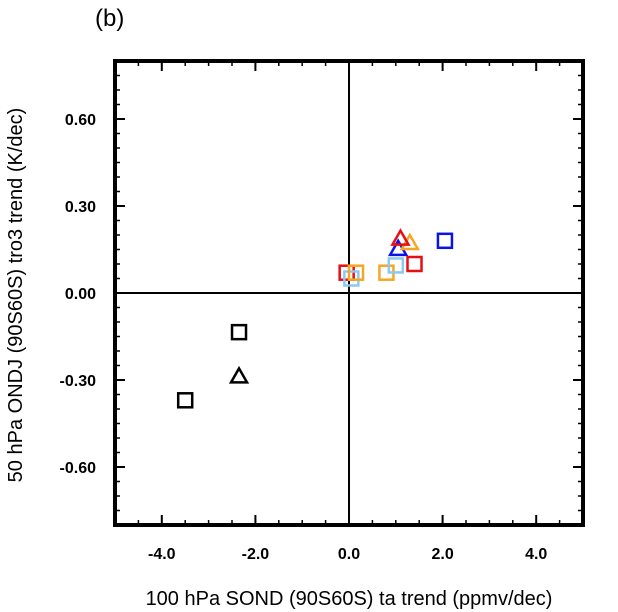 This screenshot has height=612, width=618. What do you see at coordinates (16, 295) in the screenshot?
I see `y-axis-label: 50 hPa ONDJ (90S60S) tro3 trend (K/dec)` at bounding box center [16, 295].